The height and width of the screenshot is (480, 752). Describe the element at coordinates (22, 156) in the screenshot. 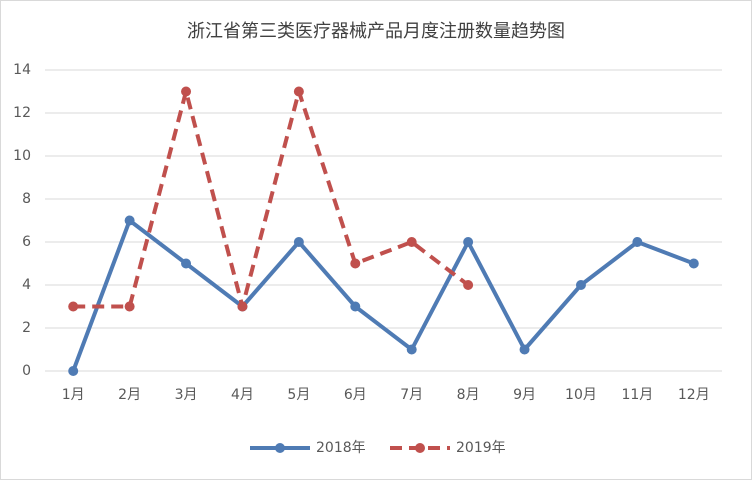

I see `y-tick-label: 10` at that location.